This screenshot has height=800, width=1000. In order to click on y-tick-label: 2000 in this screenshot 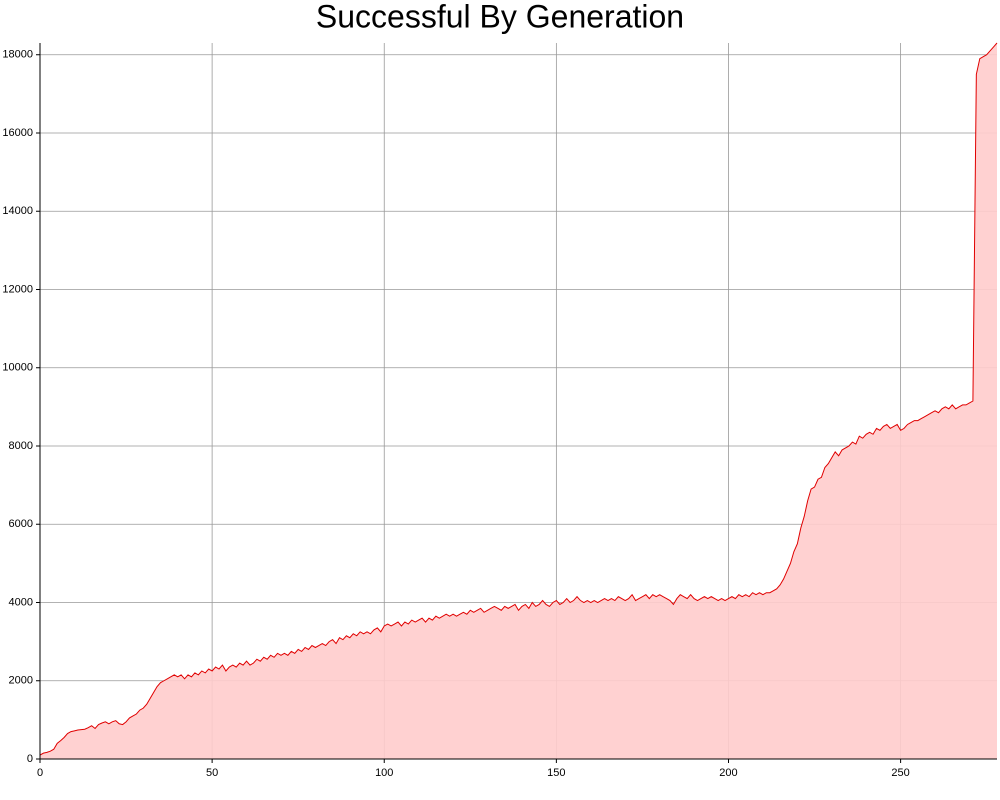, I will do `click(21, 681)`.